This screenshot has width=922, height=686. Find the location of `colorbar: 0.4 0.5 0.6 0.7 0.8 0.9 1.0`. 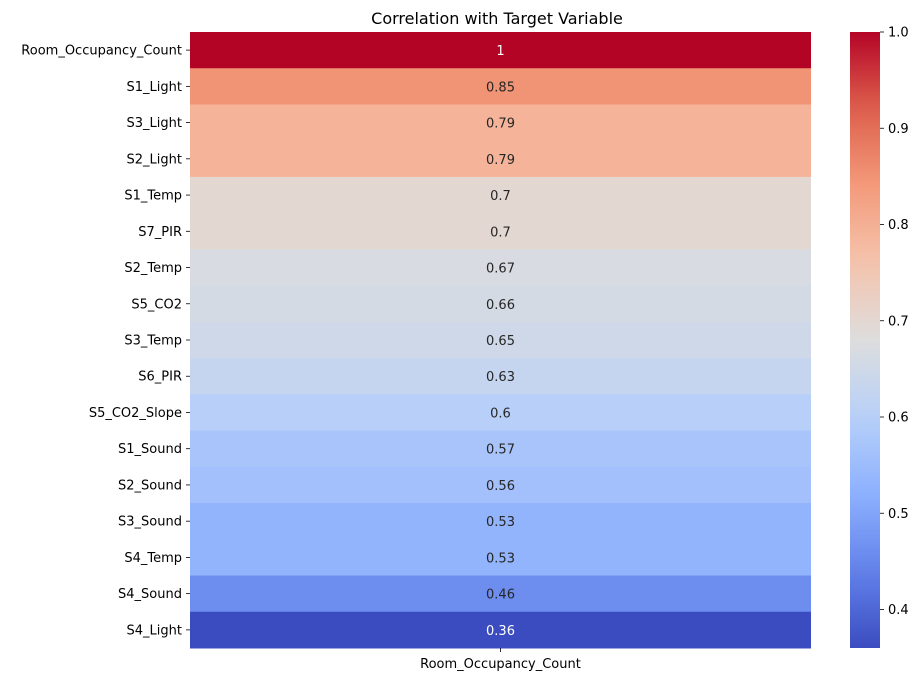

colorbar: 0.4 0.5 0.6 0.7 0.8 0.9 1.0 is located at coordinates (879, 337).